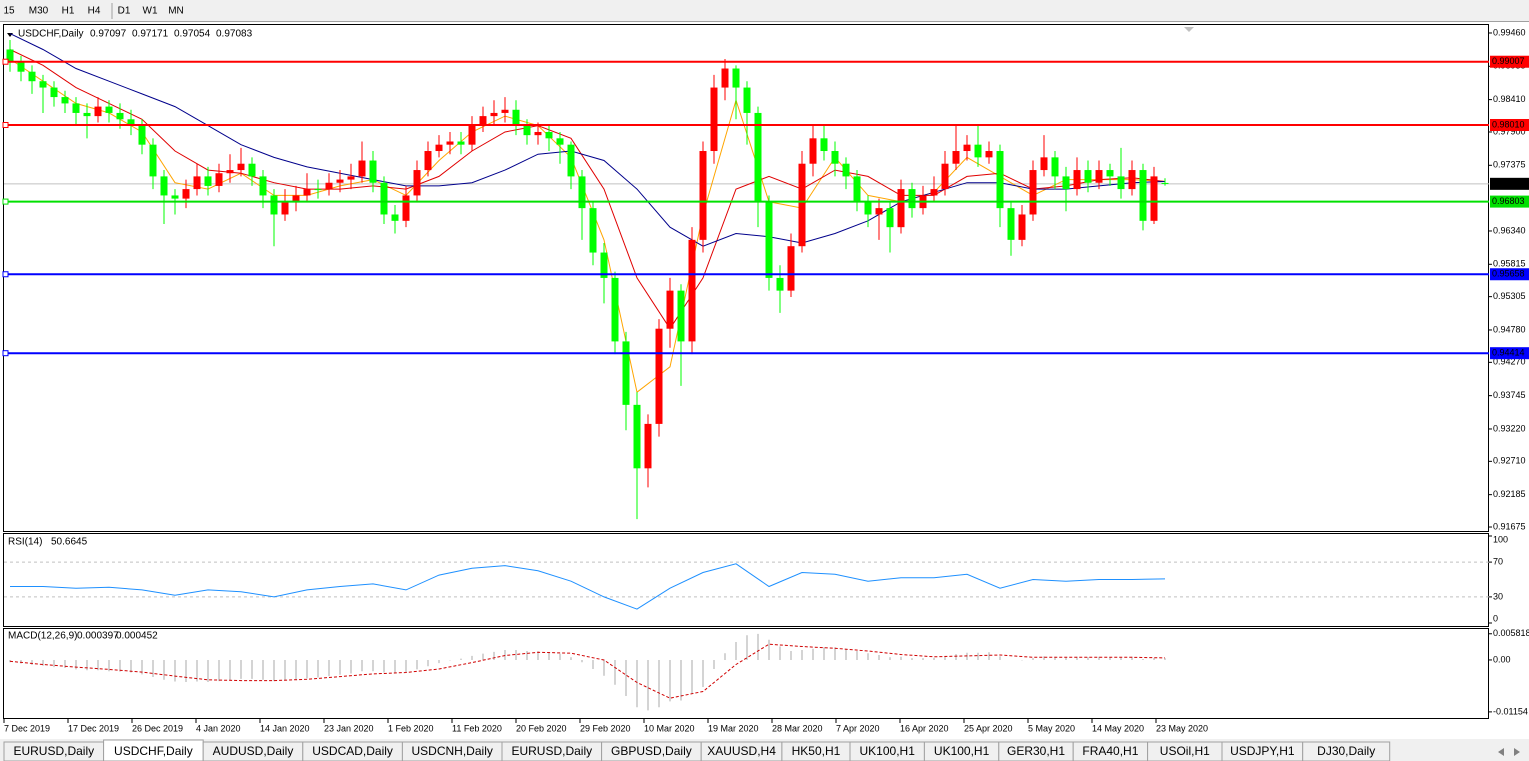  I want to click on symbol-label: USDCHF,Daily, so click(51, 34).